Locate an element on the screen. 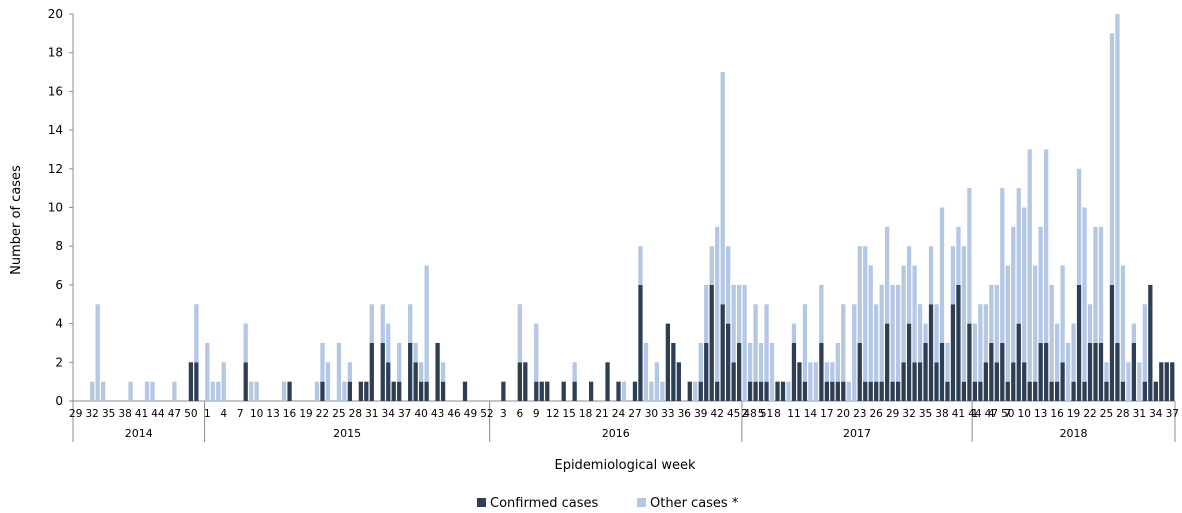 The image size is (1182, 513). x-tick-label: 30 is located at coordinates (651, 414).